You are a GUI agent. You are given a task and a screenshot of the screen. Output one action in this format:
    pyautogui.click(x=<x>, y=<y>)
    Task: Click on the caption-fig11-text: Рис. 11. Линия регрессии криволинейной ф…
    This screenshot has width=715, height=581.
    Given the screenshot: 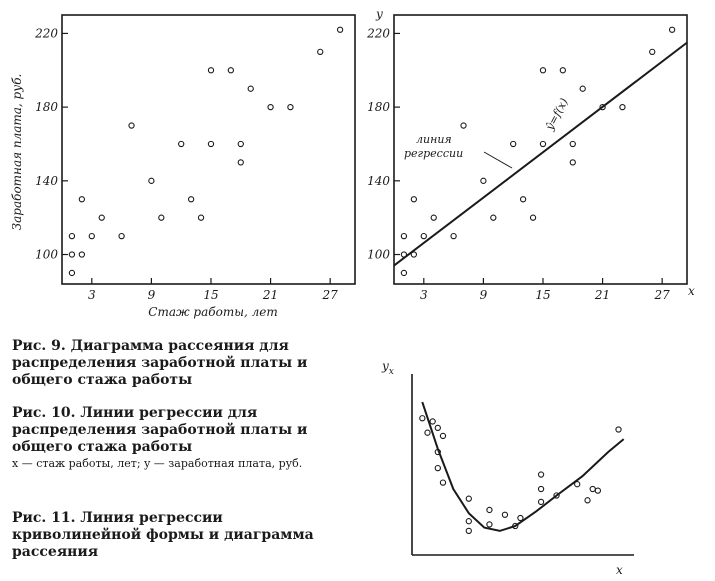 What is the action you would take?
    pyautogui.click(x=163, y=535)
    